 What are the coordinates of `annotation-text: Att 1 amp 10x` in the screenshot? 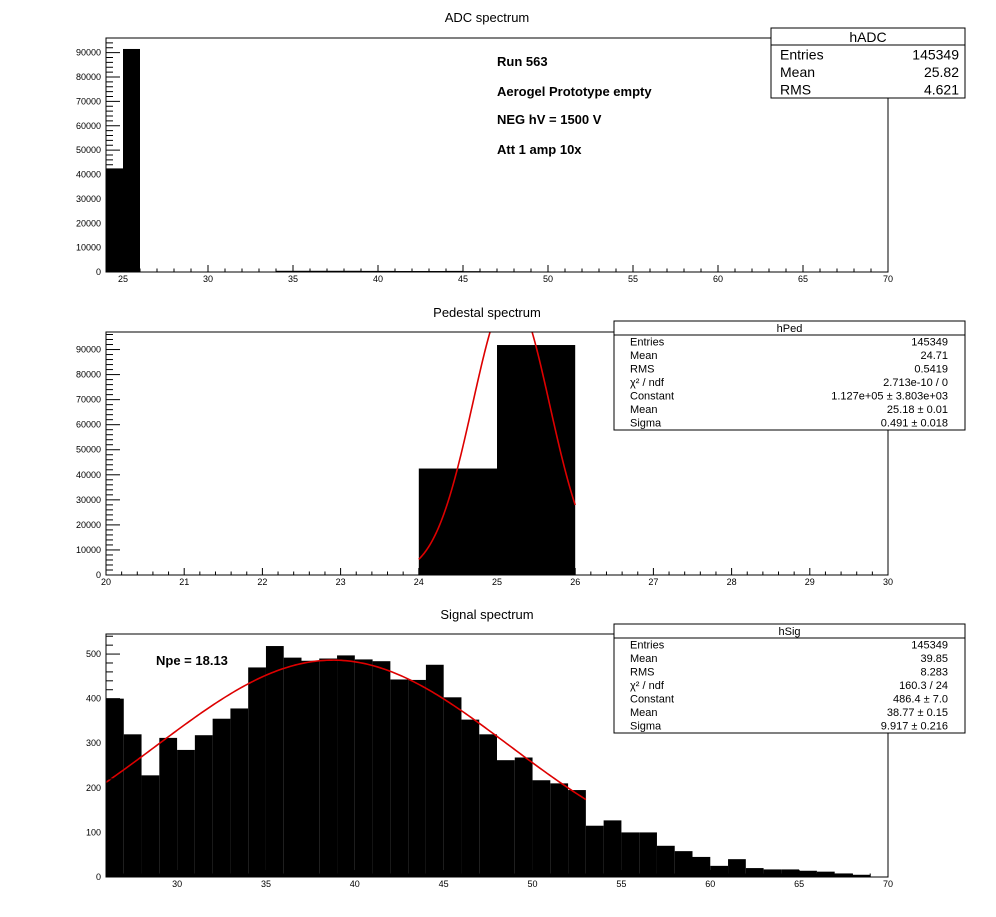 It's located at (539, 149).